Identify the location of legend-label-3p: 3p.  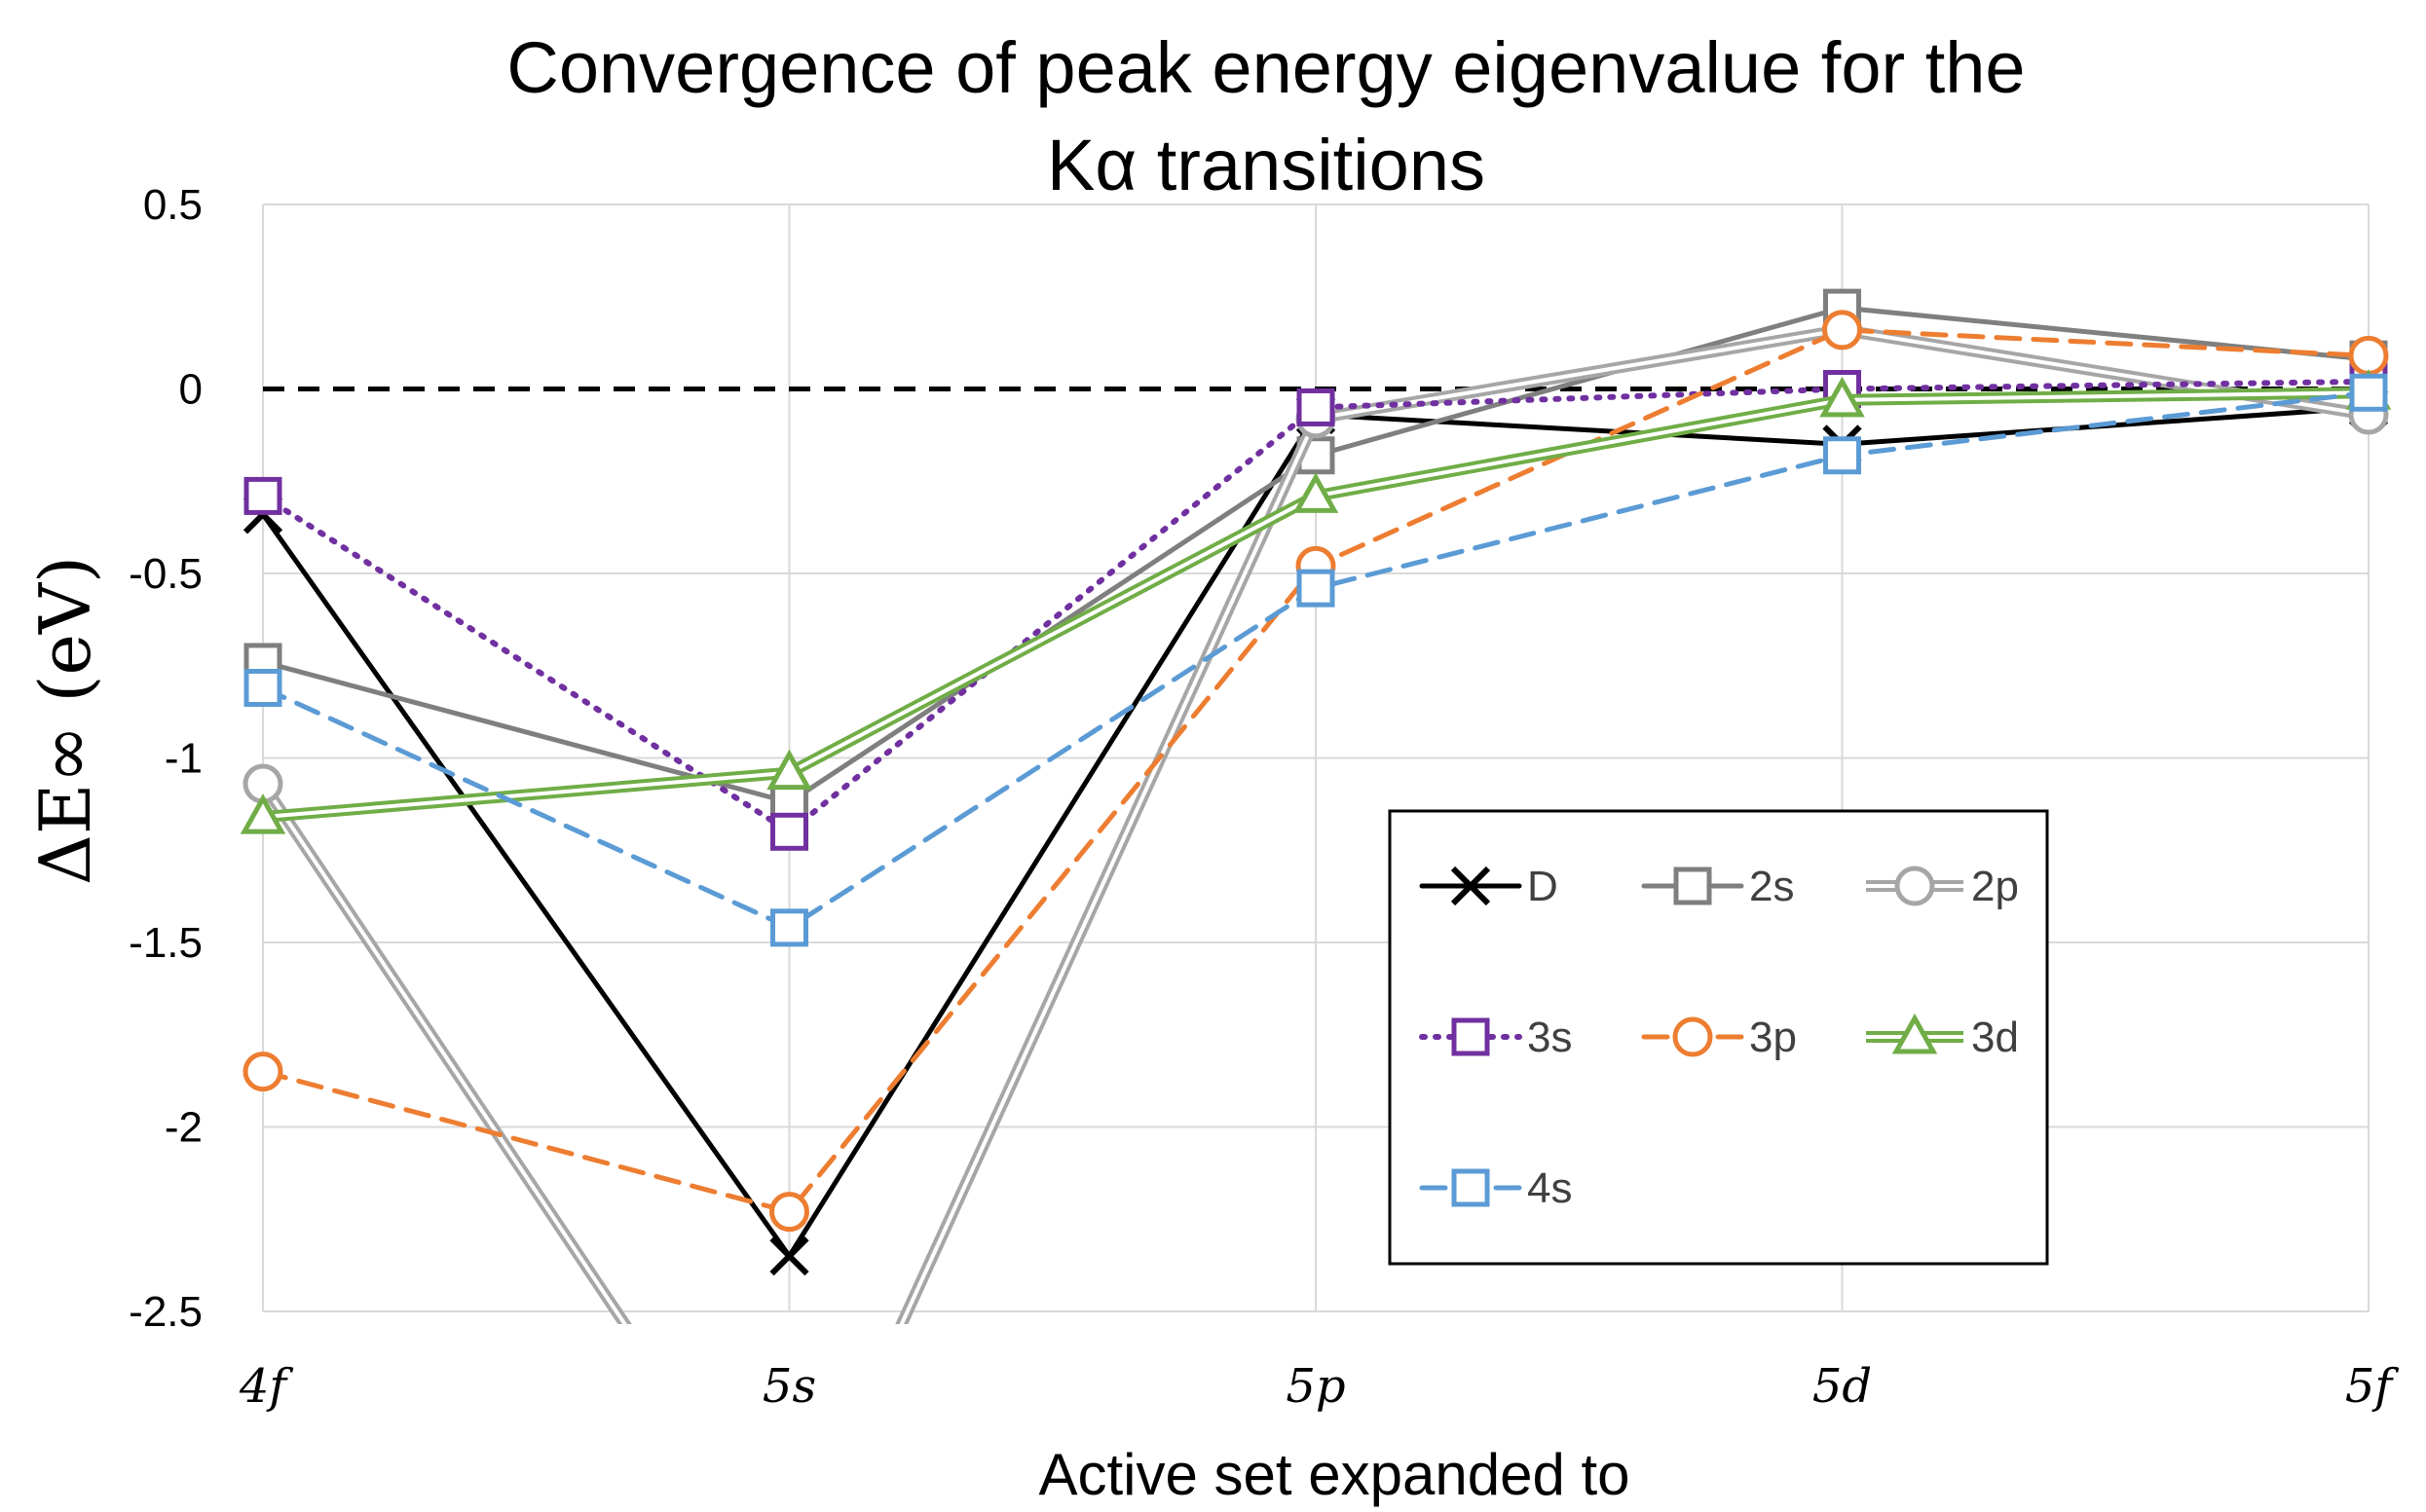
(1773, 1037).